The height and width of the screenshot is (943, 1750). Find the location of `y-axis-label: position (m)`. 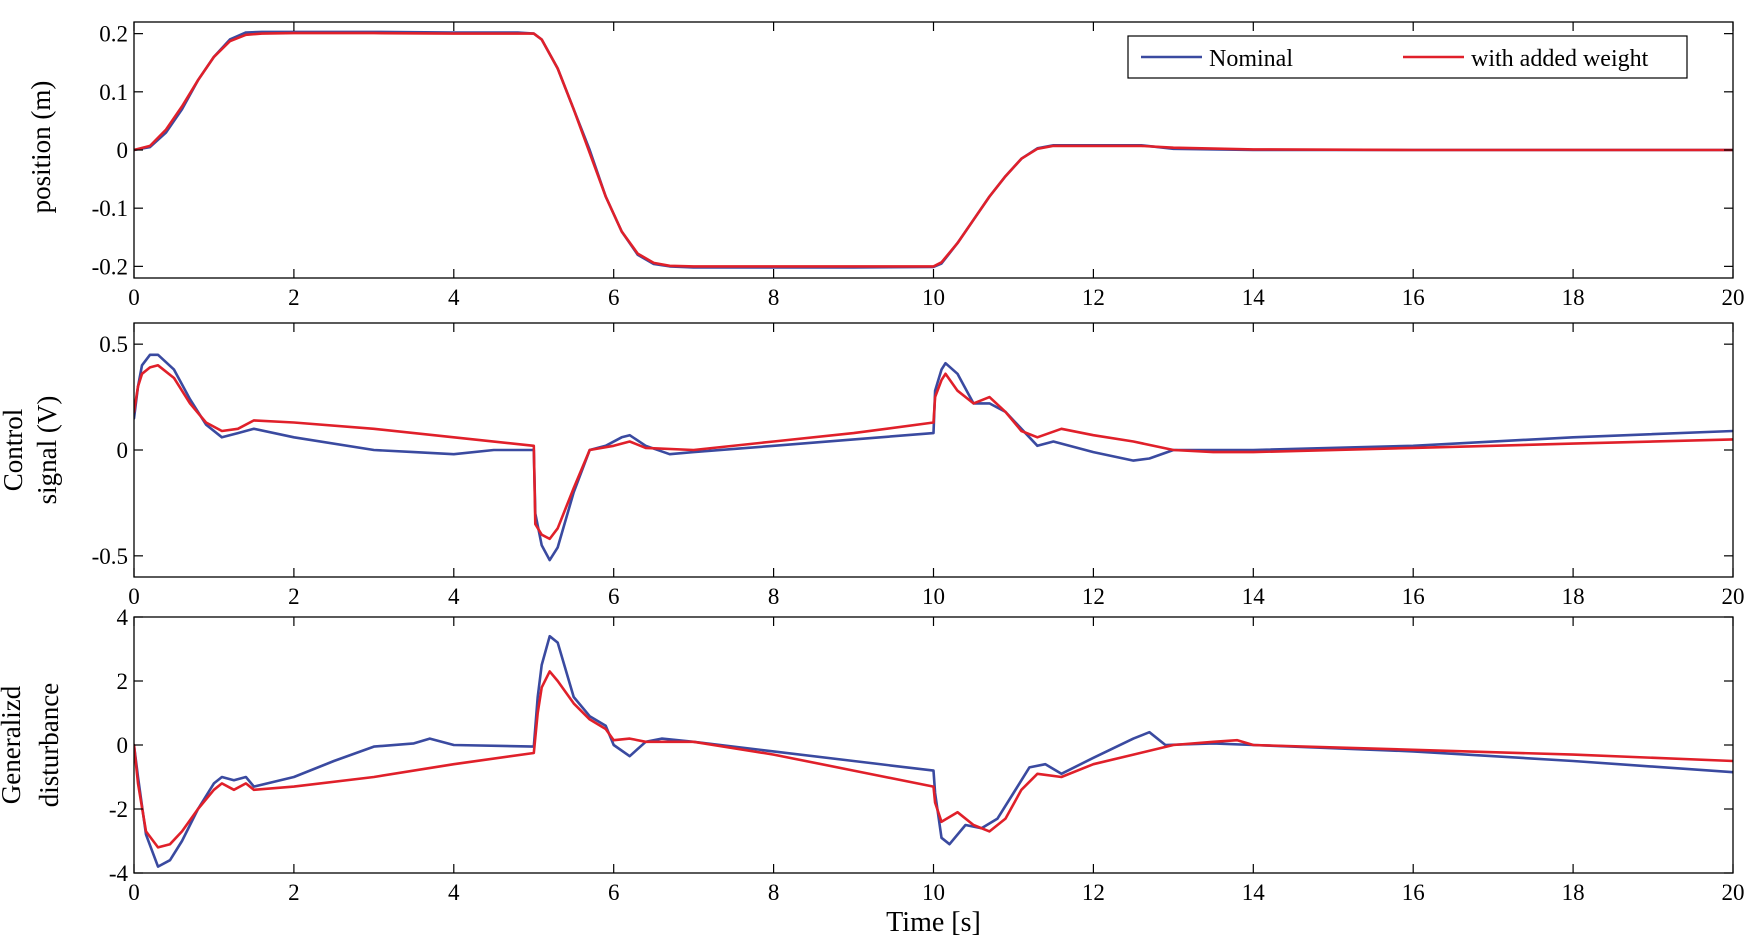

y-axis-label: position (m) is located at coordinates (41, 147).